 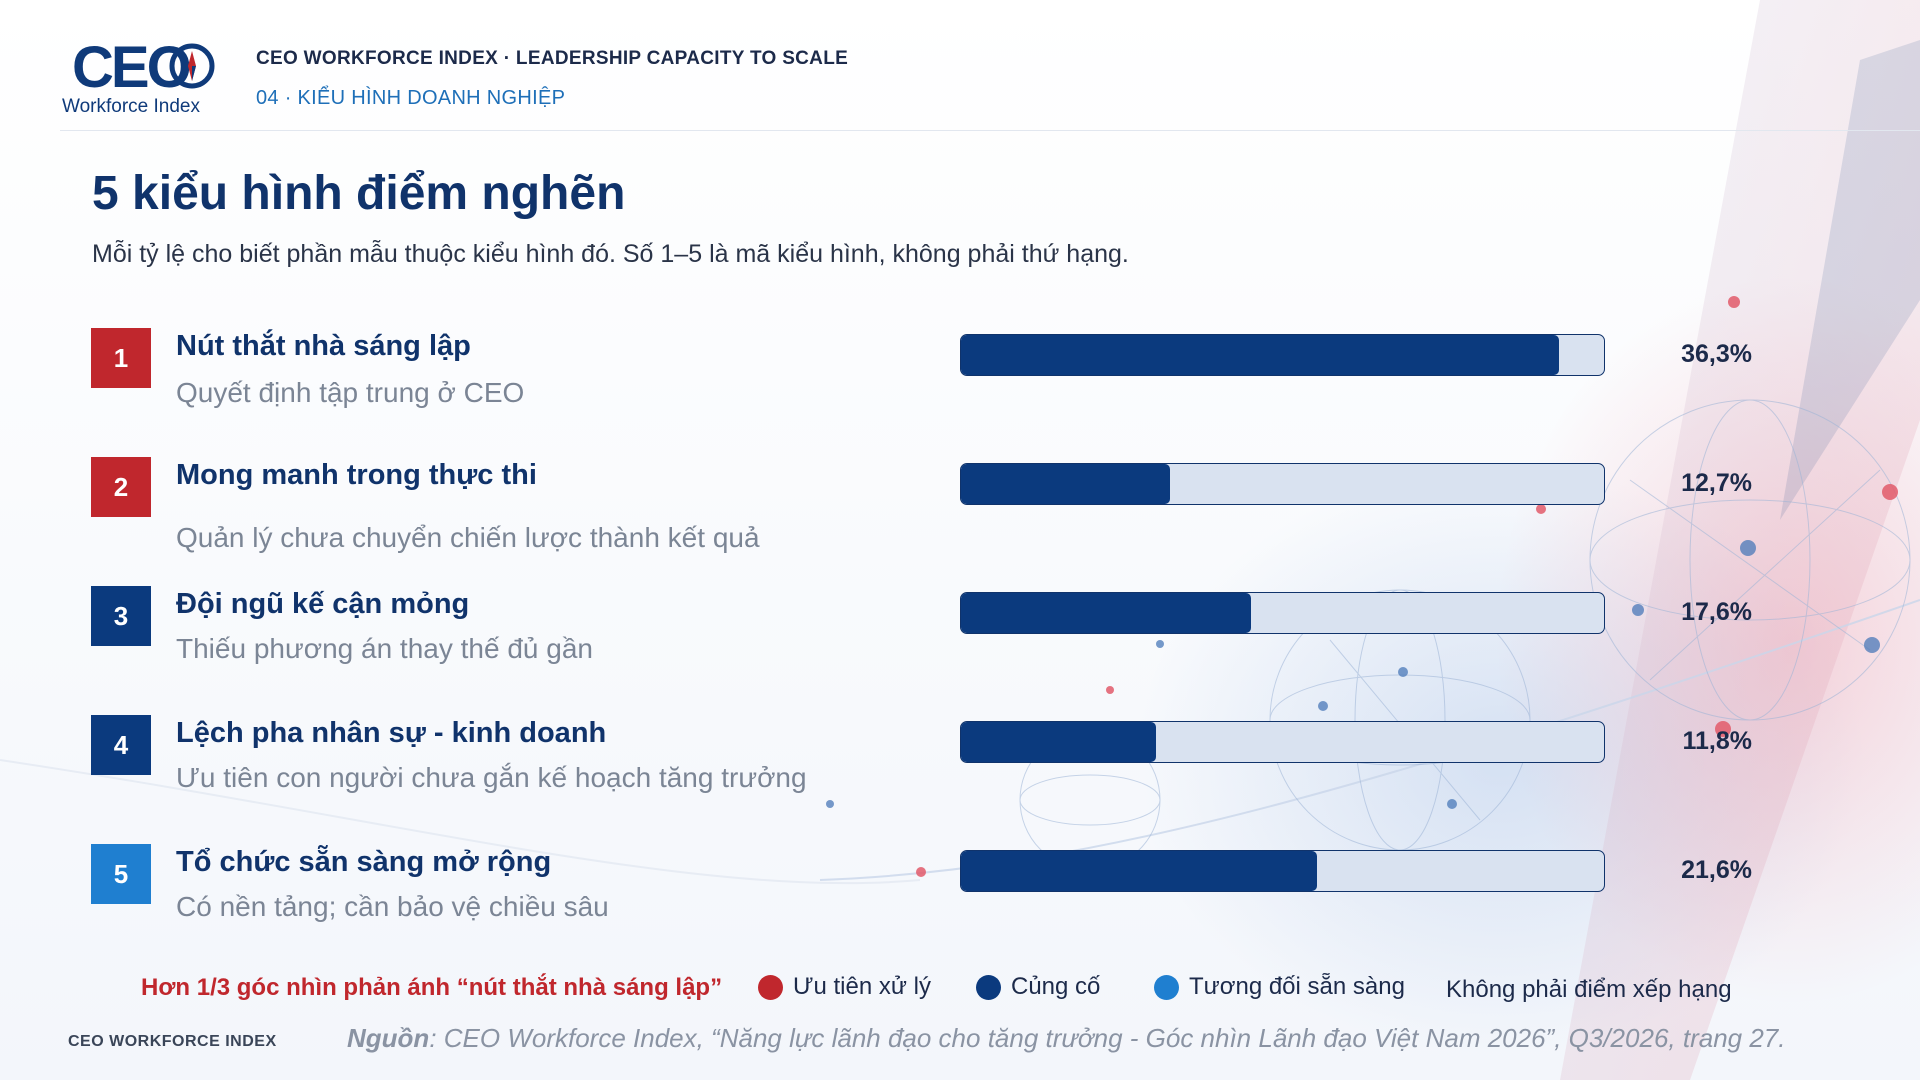 I want to click on bar-value-label: 36,3%, so click(x=1716, y=354).